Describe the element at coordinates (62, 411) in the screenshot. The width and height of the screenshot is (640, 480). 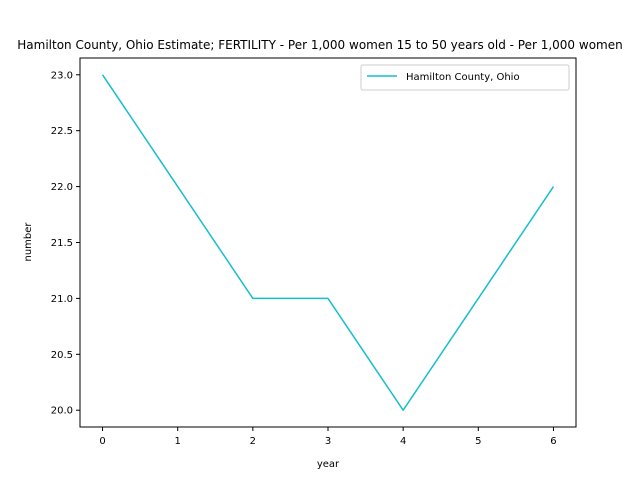
I see `y-tick-label: 20.0` at that location.